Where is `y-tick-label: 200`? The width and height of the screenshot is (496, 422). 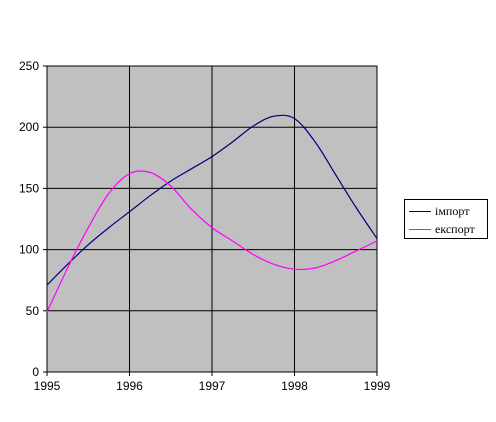 y-tick-label: 200 is located at coordinates (29, 127).